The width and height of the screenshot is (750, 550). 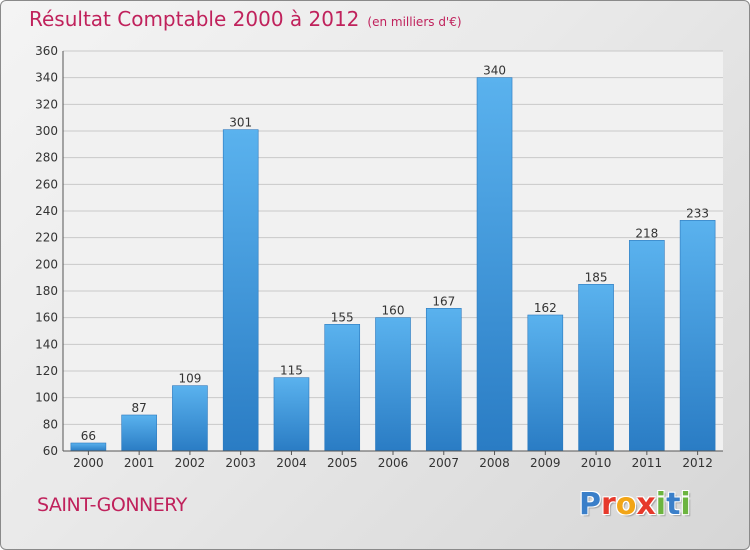 What do you see at coordinates (673, 504) in the screenshot?
I see `logo-letter: t` at bounding box center [673, 504].